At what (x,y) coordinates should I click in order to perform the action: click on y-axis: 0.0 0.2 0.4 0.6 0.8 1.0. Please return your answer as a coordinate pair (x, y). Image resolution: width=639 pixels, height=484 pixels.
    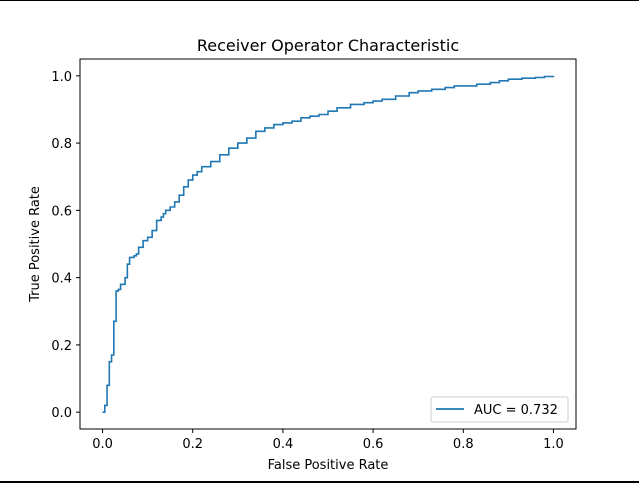
    Looking at the image, I should click on (65, 245).